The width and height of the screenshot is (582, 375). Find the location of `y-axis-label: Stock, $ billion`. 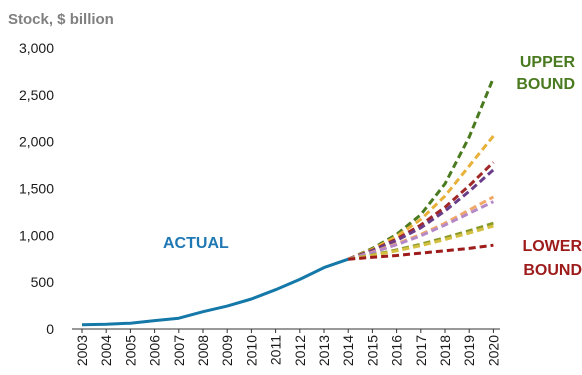

y-axis-label: Stock, $ billion is located at coordinates (61, 19).